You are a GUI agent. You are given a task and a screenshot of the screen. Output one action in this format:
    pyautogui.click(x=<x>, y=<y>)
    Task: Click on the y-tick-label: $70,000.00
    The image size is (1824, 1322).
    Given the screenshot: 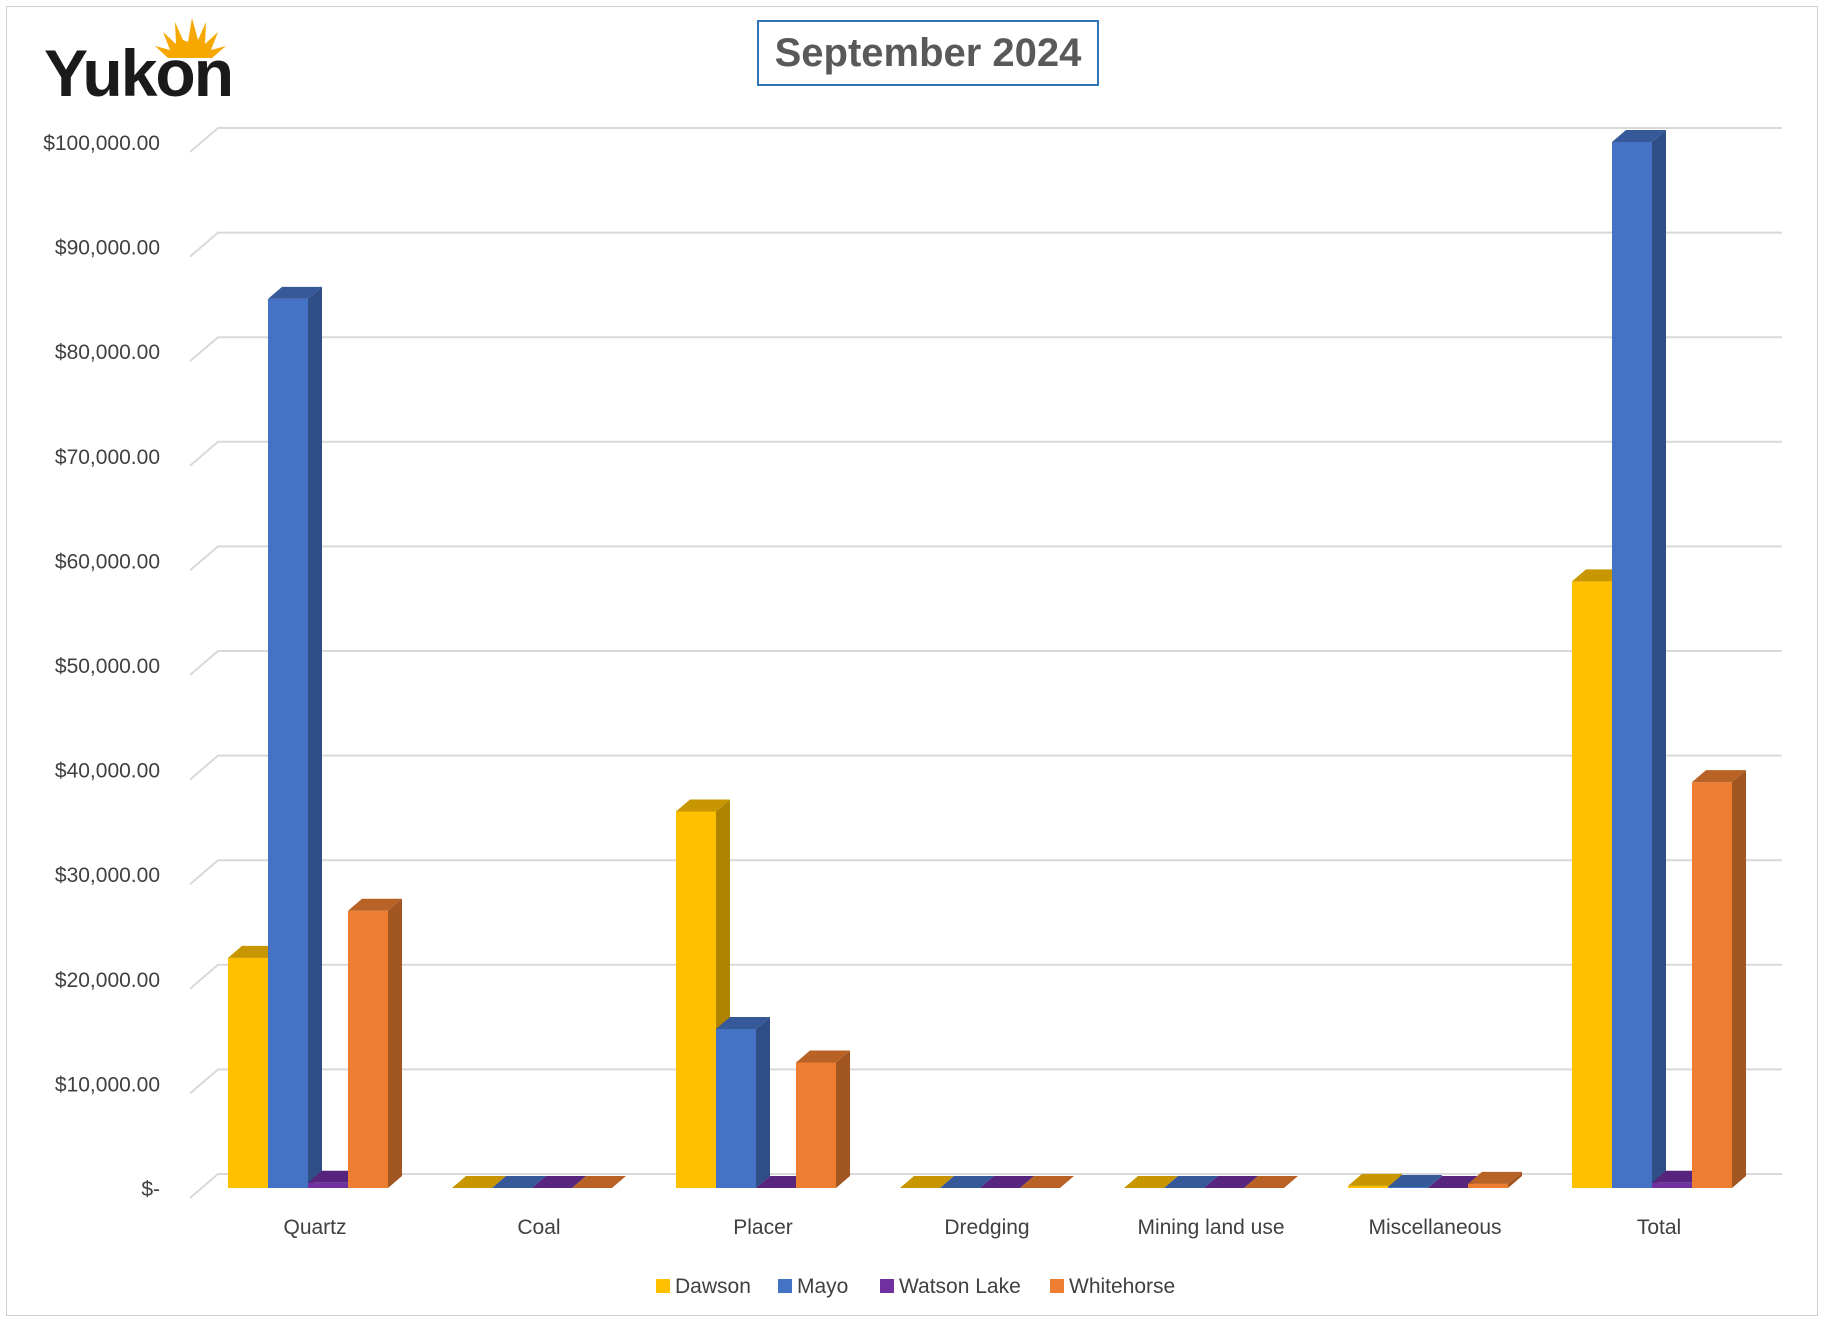 What is the action you would take?
    pyautogui.click(x=107, y=457)
    